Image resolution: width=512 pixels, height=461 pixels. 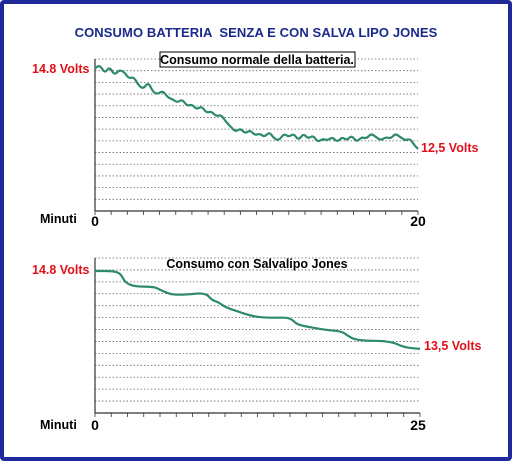 What do you see at coordinates (95, 425) in the screenshot?
I see `chart-2-x-tick-start: 0` at bounding box center [95, 425].